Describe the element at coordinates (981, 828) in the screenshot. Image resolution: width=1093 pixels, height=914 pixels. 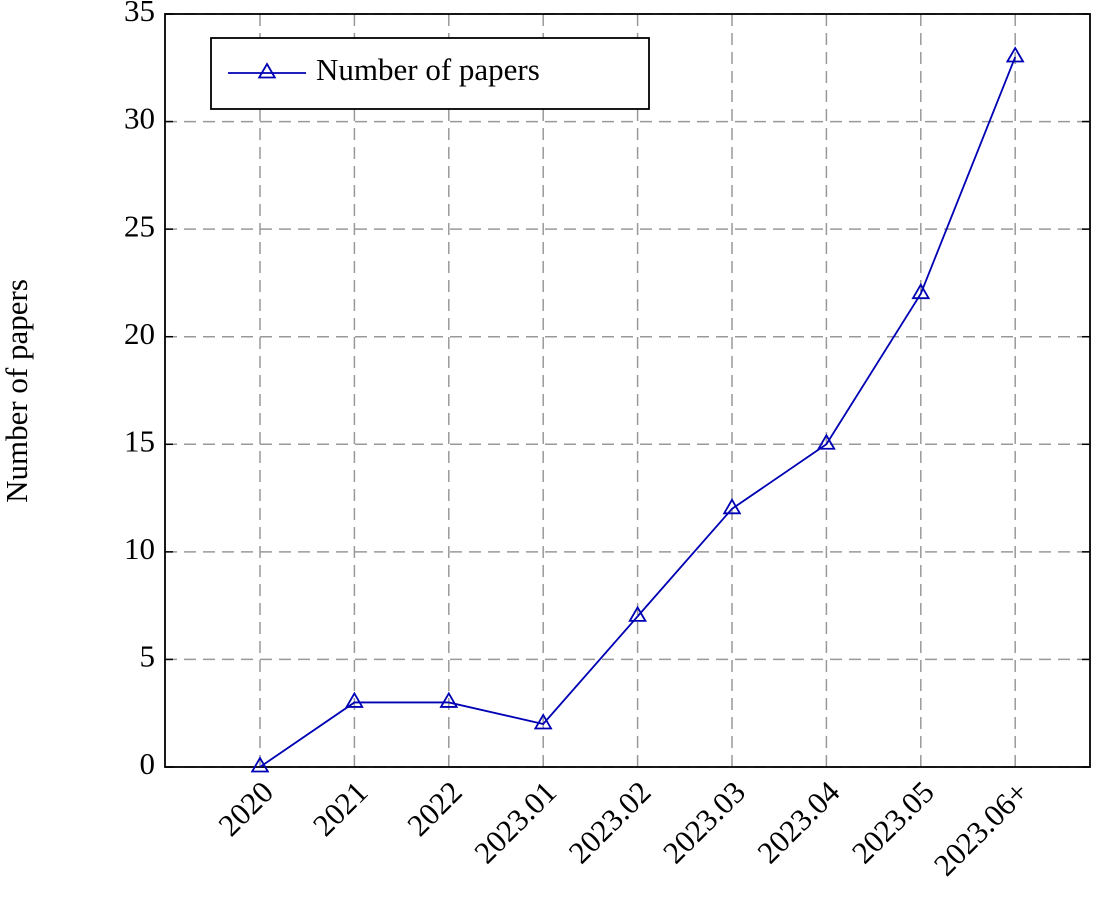
I see `x-tick-label: 2023.06+` at that location.